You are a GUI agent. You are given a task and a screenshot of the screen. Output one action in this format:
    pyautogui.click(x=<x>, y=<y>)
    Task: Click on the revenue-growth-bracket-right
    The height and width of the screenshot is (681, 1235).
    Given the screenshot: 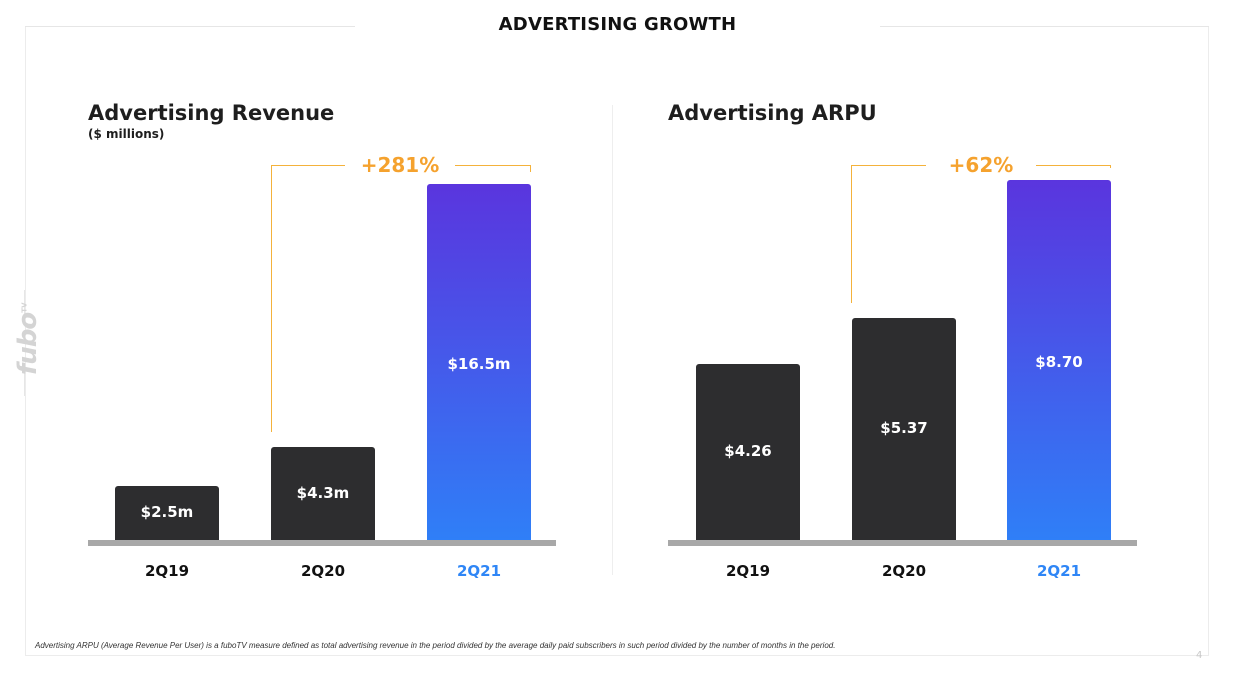 What is the action you would take?
    pyautogui.click(x=530, y=168)
    